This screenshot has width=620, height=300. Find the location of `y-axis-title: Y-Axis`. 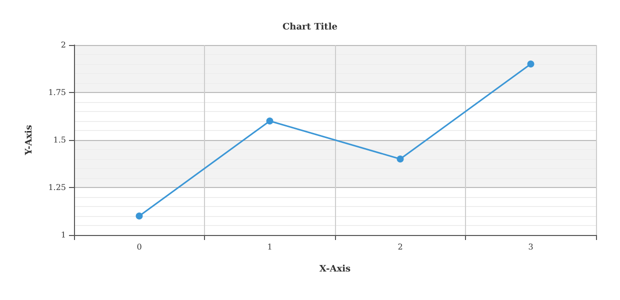

y-axis-title: Y-Axis is located at coordinates (29, 140).